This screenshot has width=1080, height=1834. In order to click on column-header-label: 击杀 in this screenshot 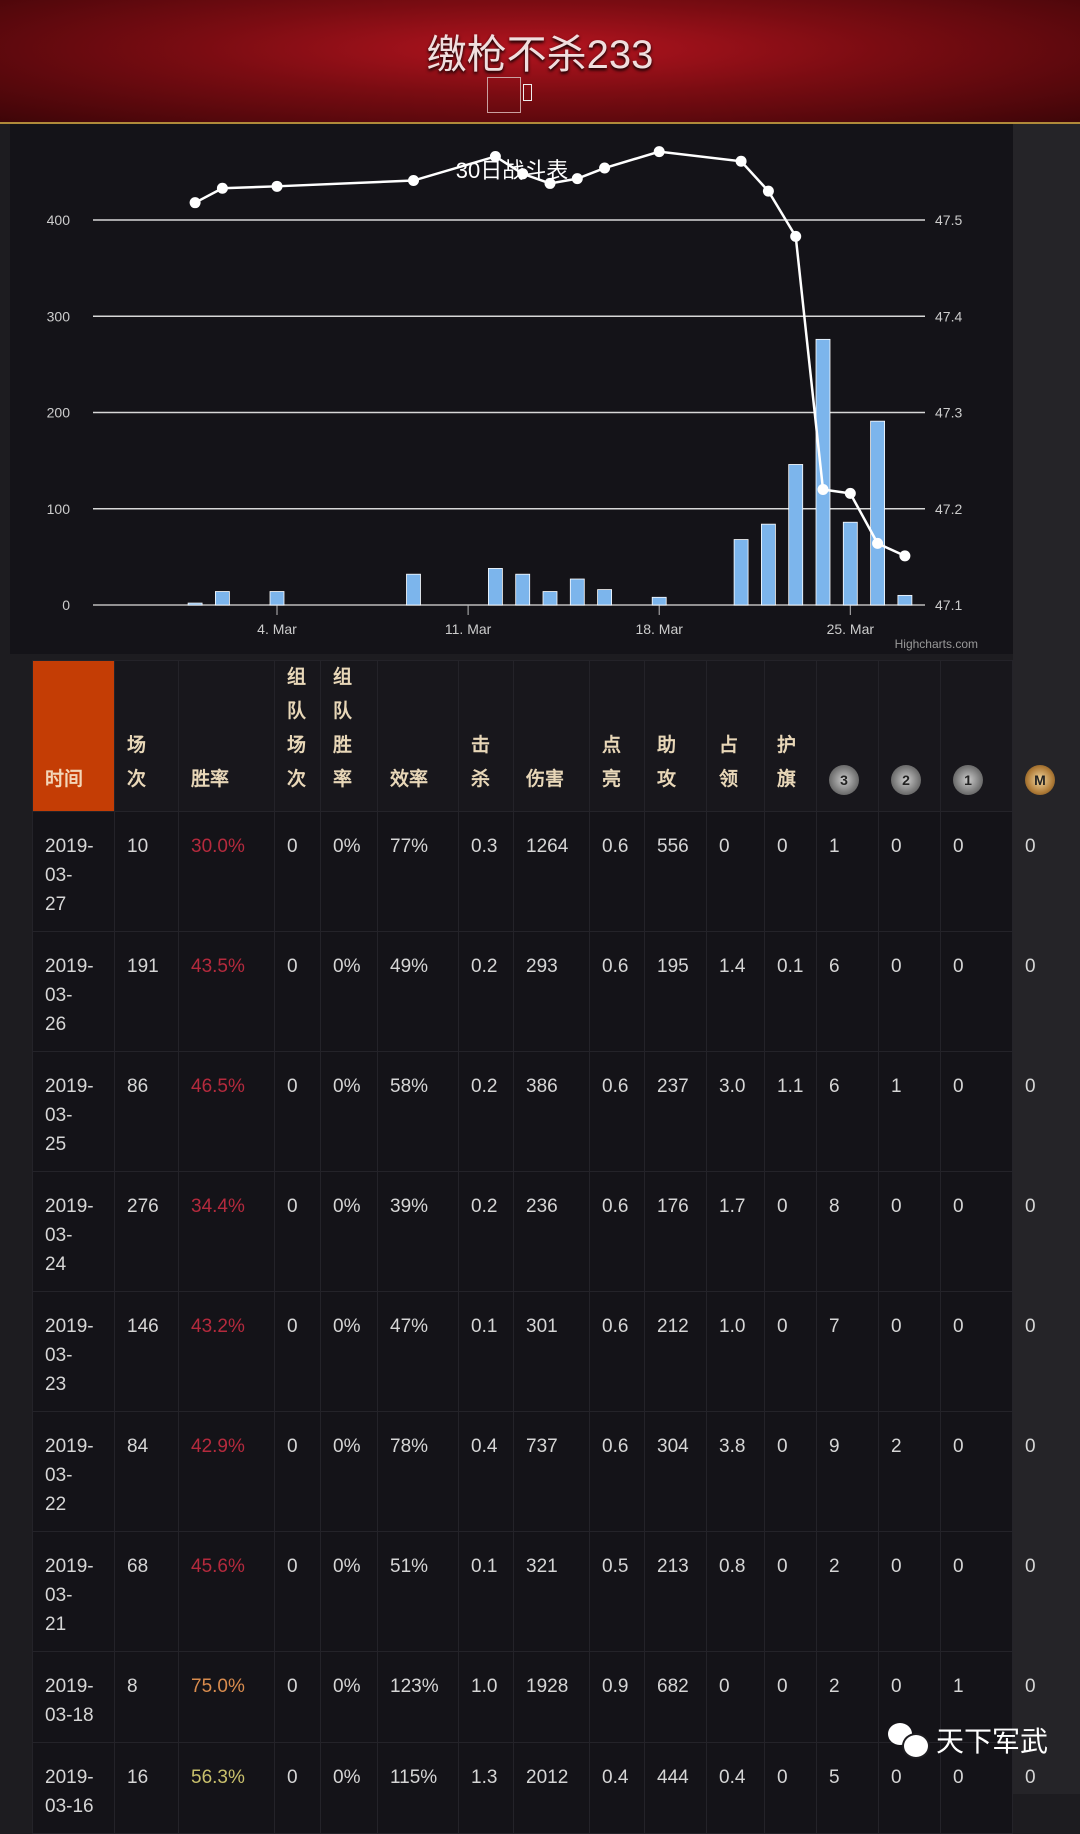, I will do `click(481, 762)`.